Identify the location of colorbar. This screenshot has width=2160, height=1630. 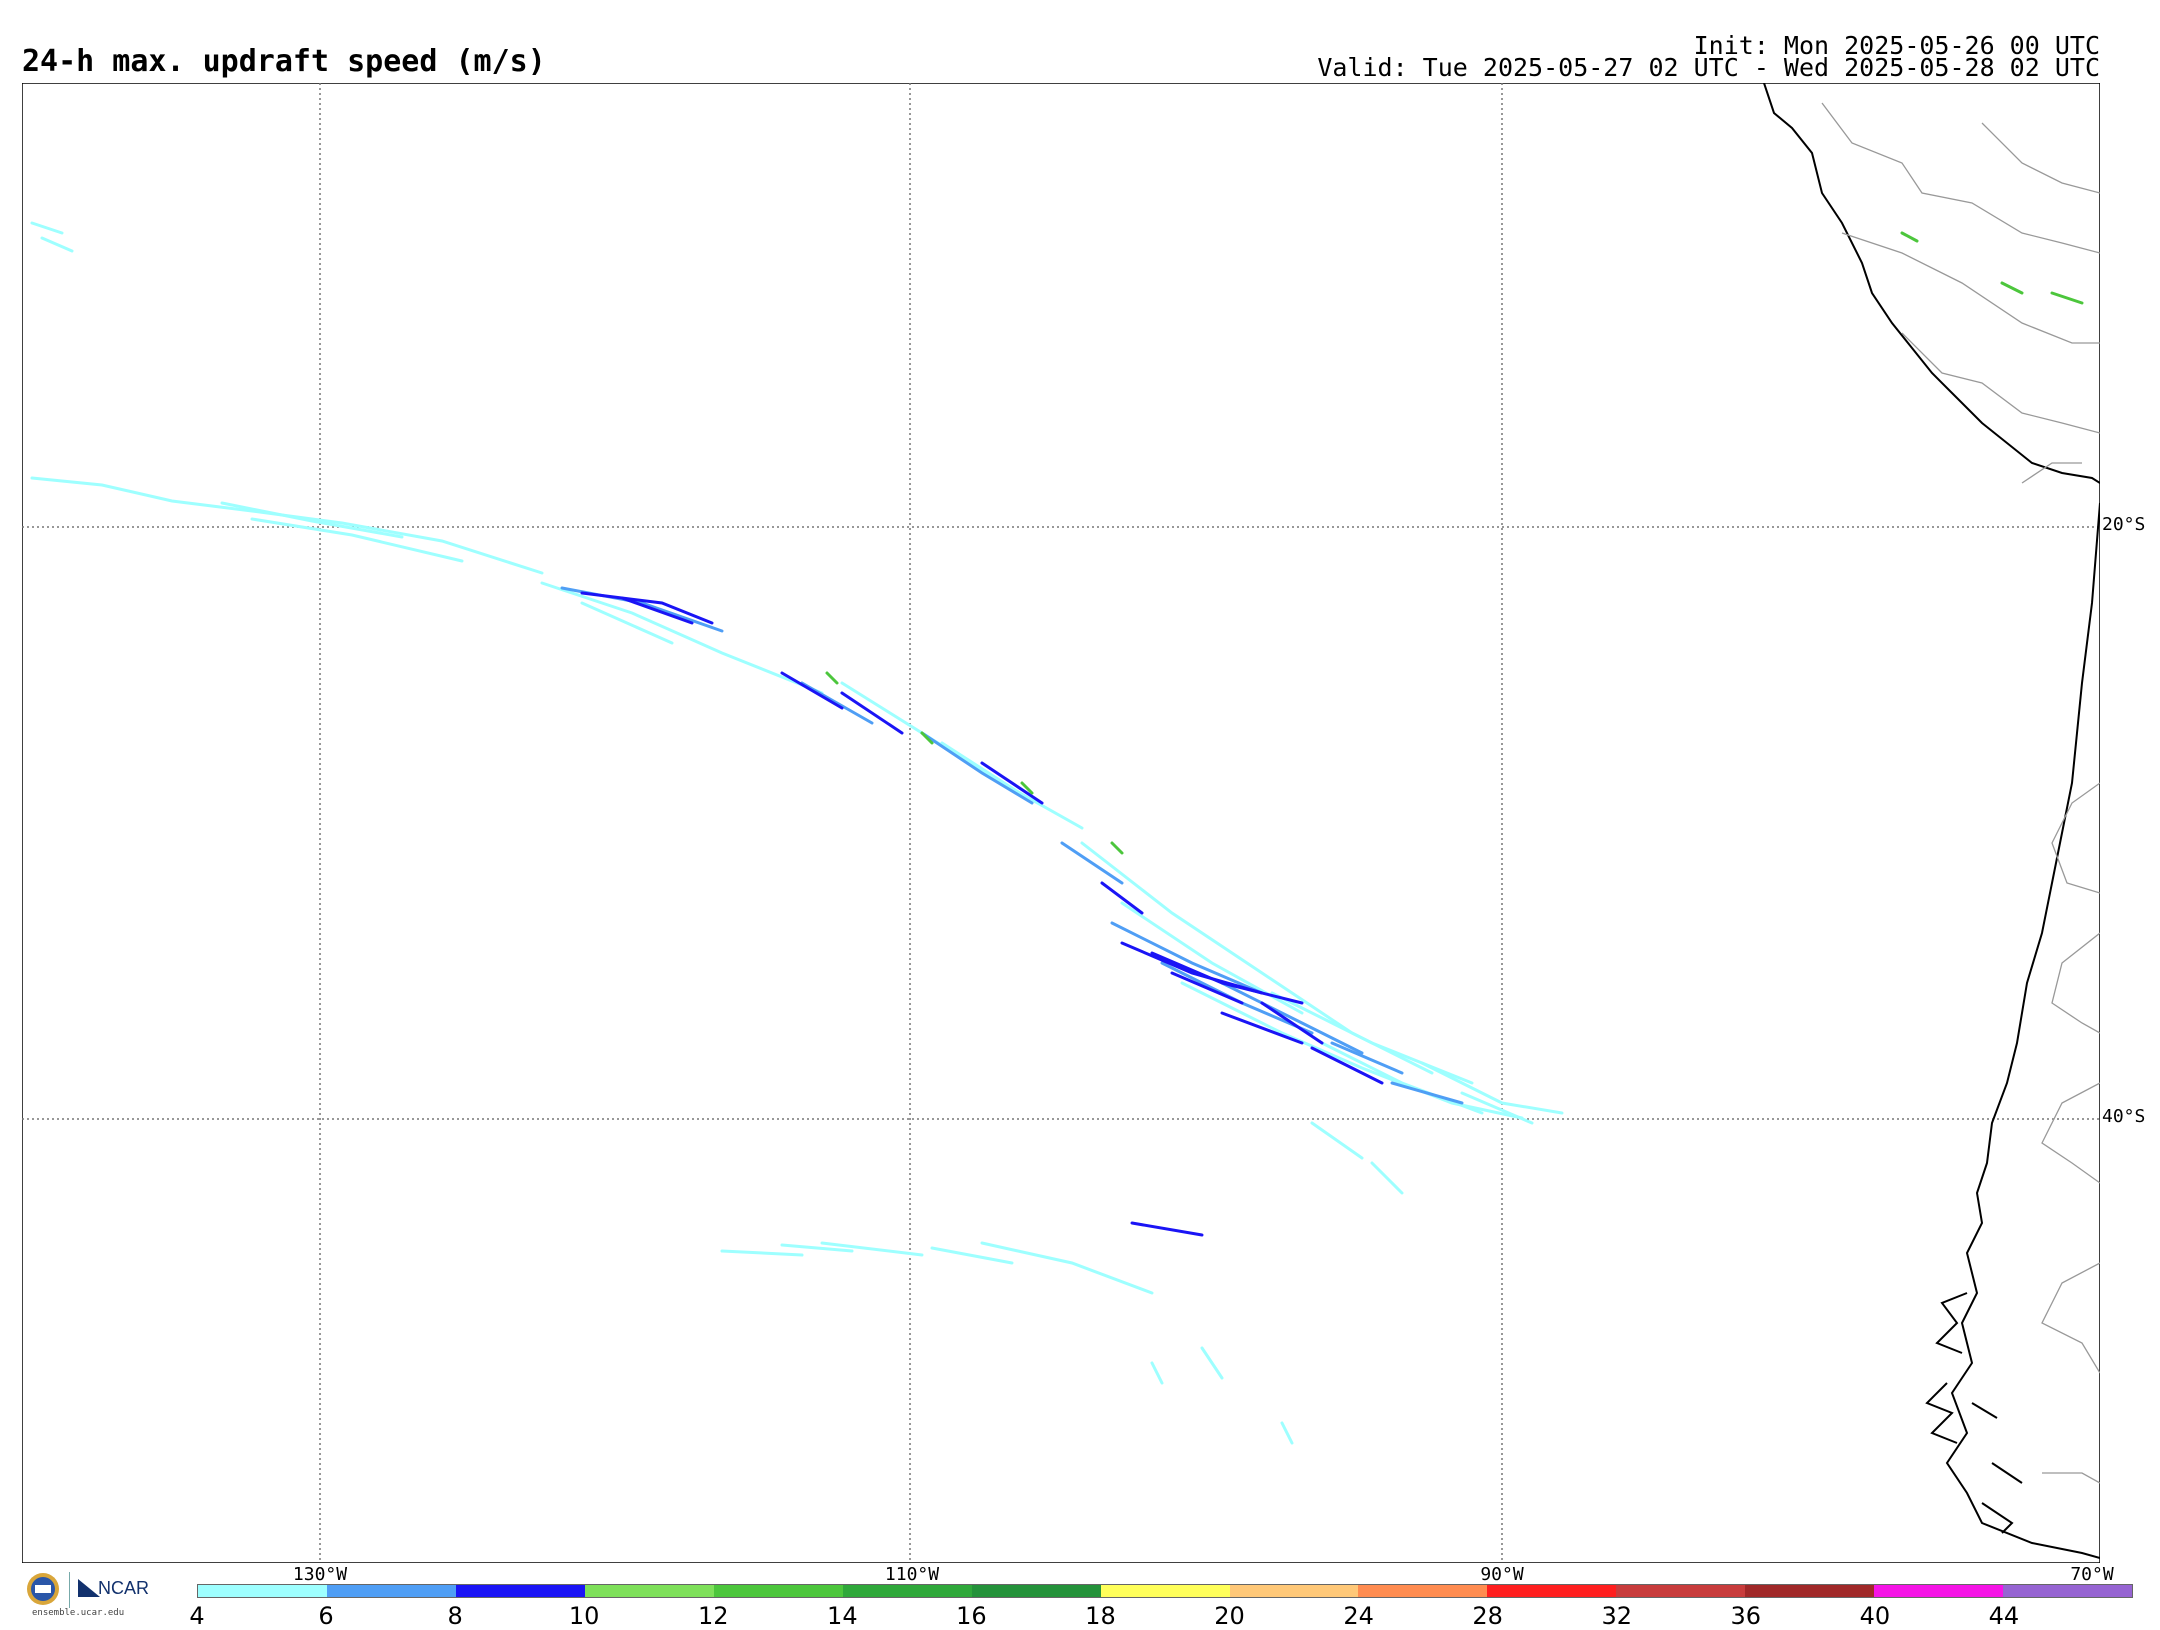
(1165, 1591).